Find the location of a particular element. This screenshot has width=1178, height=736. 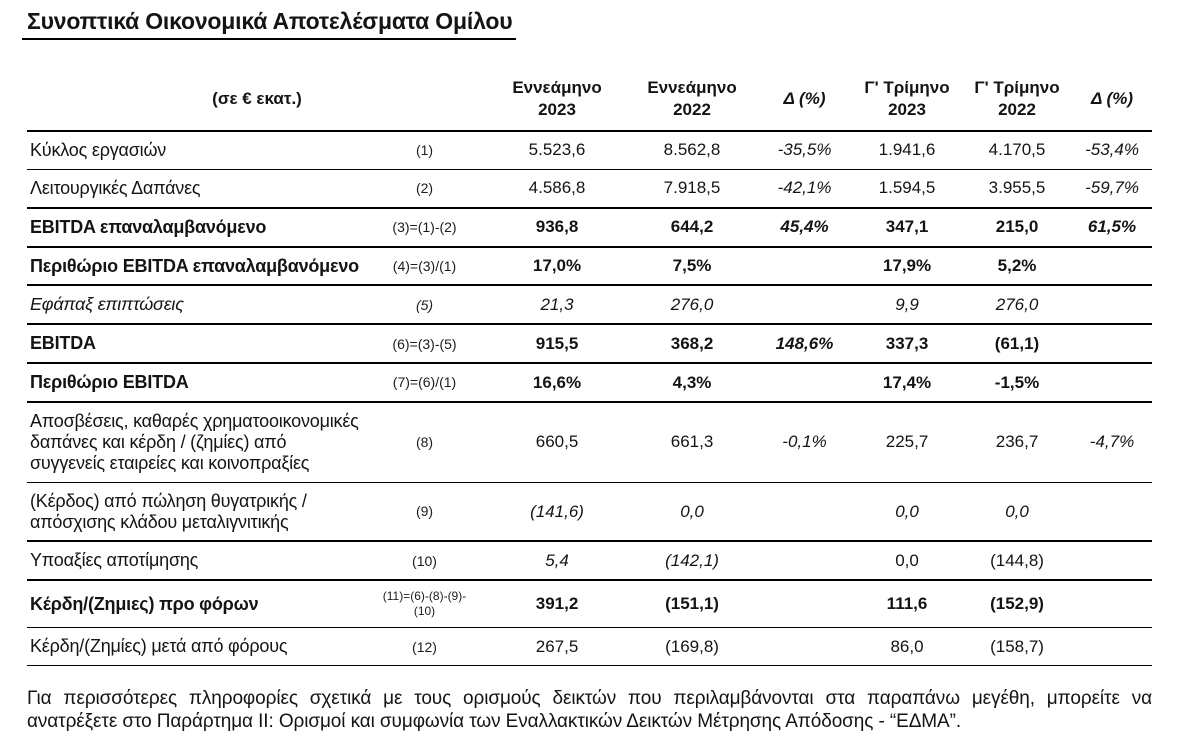

page-title: Συνοπτικά Οικονομικά Αποτελέσματα Ομίλου is located at coordinates (269, 24).